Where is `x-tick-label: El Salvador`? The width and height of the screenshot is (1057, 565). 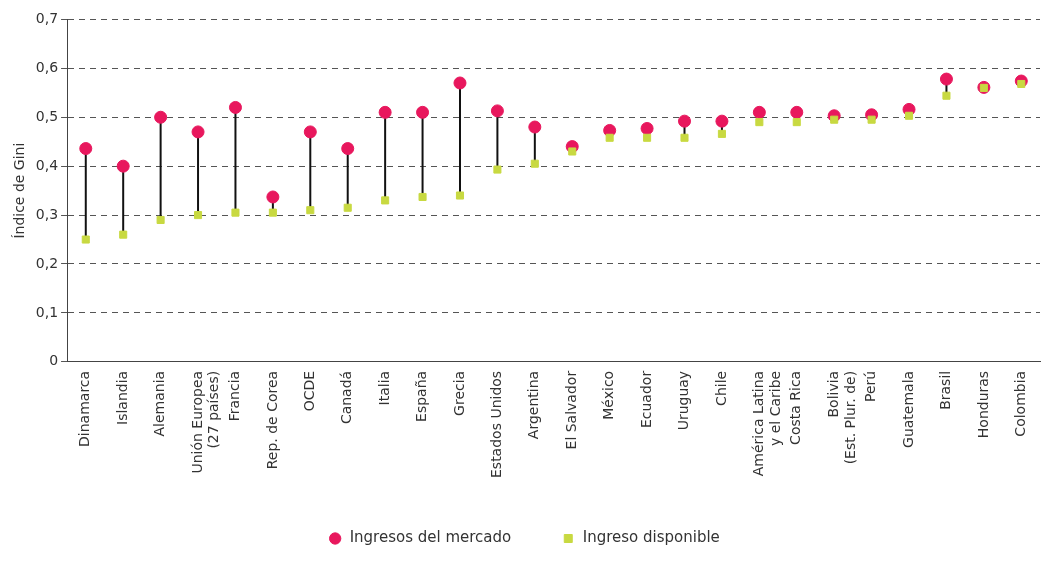 x-tick-label: El Salvador is located at coordinates (570, 410).